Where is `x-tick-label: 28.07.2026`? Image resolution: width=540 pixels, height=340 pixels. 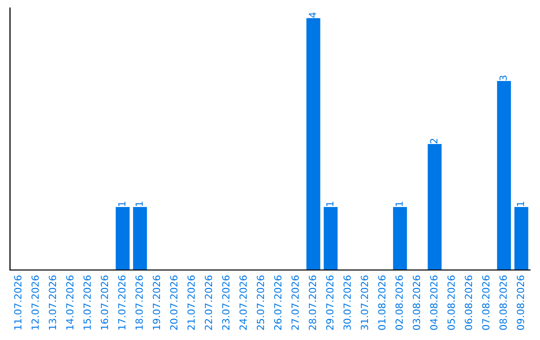 x-tick-label: 28.07.2026 is located at coordinates (312, 302).